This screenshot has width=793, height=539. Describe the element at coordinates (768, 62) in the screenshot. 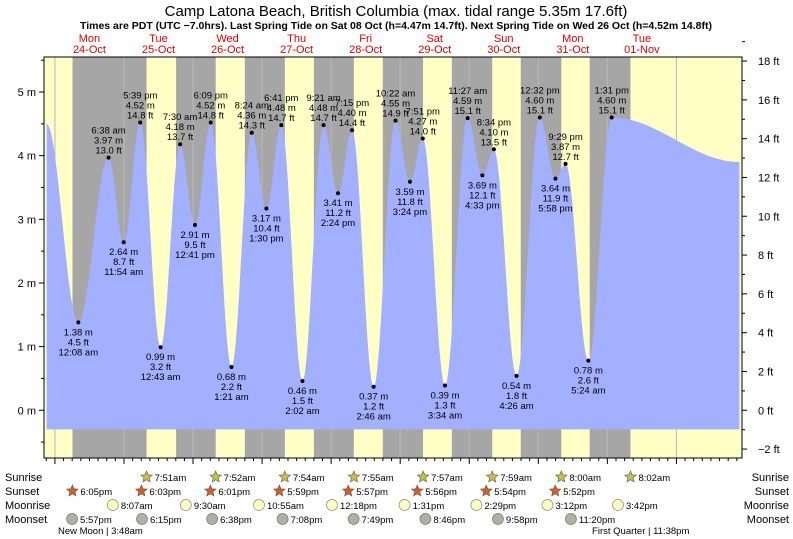

I see `y-tick-label-ft: 18 ft` at that location.